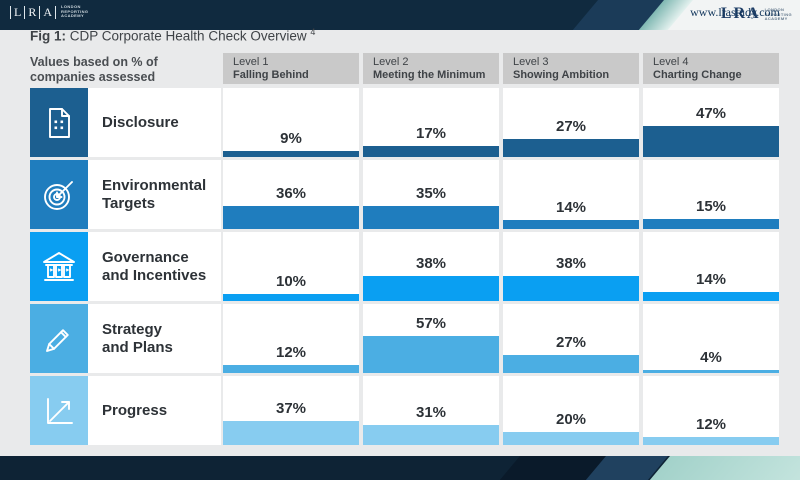  Describe the element at coordinates (778, 14) in the screenshot. I see `lra-logo-subtext: LONDON REPORTING ACADEMY` at that location.